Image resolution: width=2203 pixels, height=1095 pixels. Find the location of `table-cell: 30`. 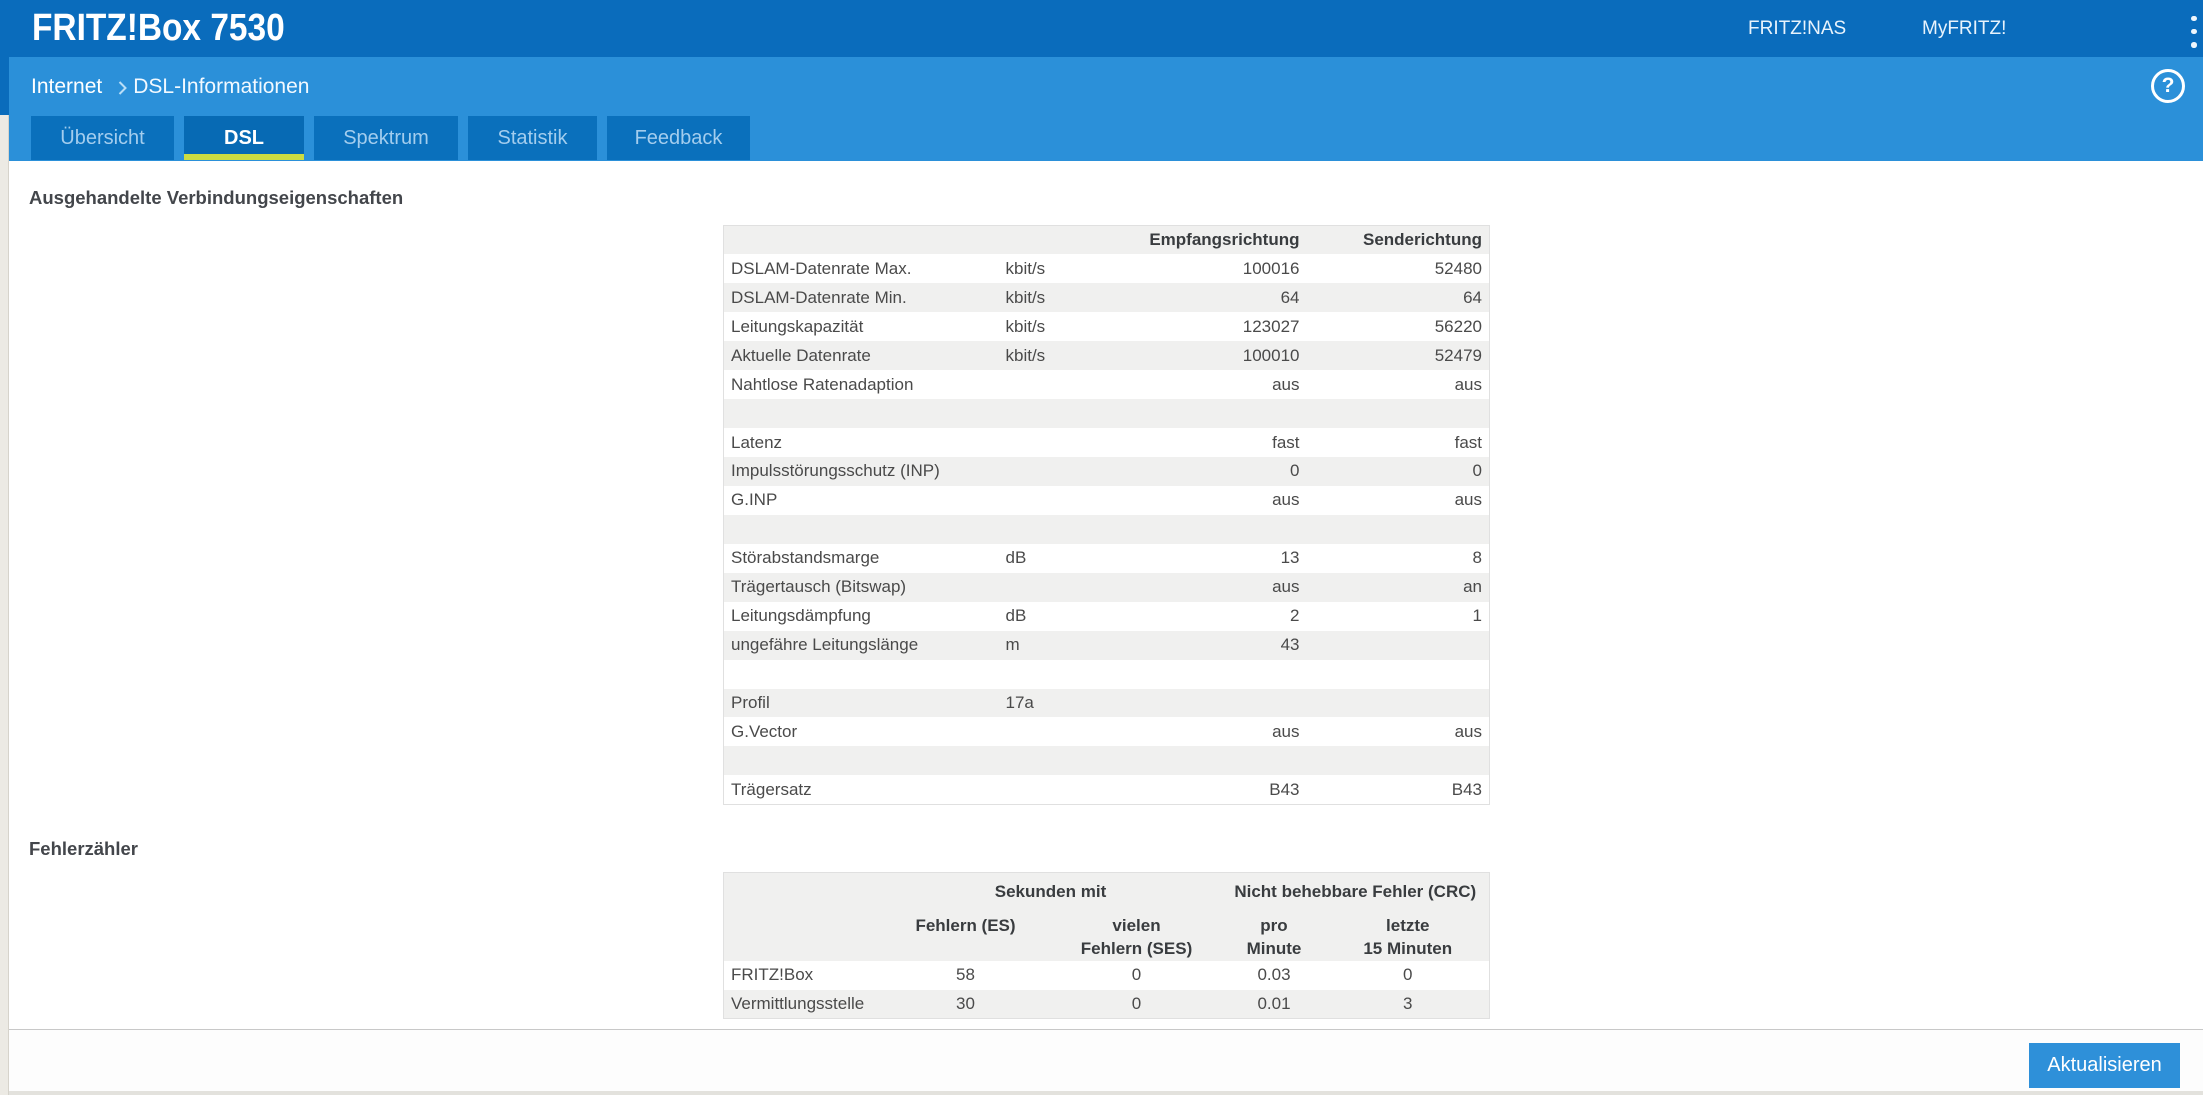

table-cell: 30 is located at coordinates (965, 1003).